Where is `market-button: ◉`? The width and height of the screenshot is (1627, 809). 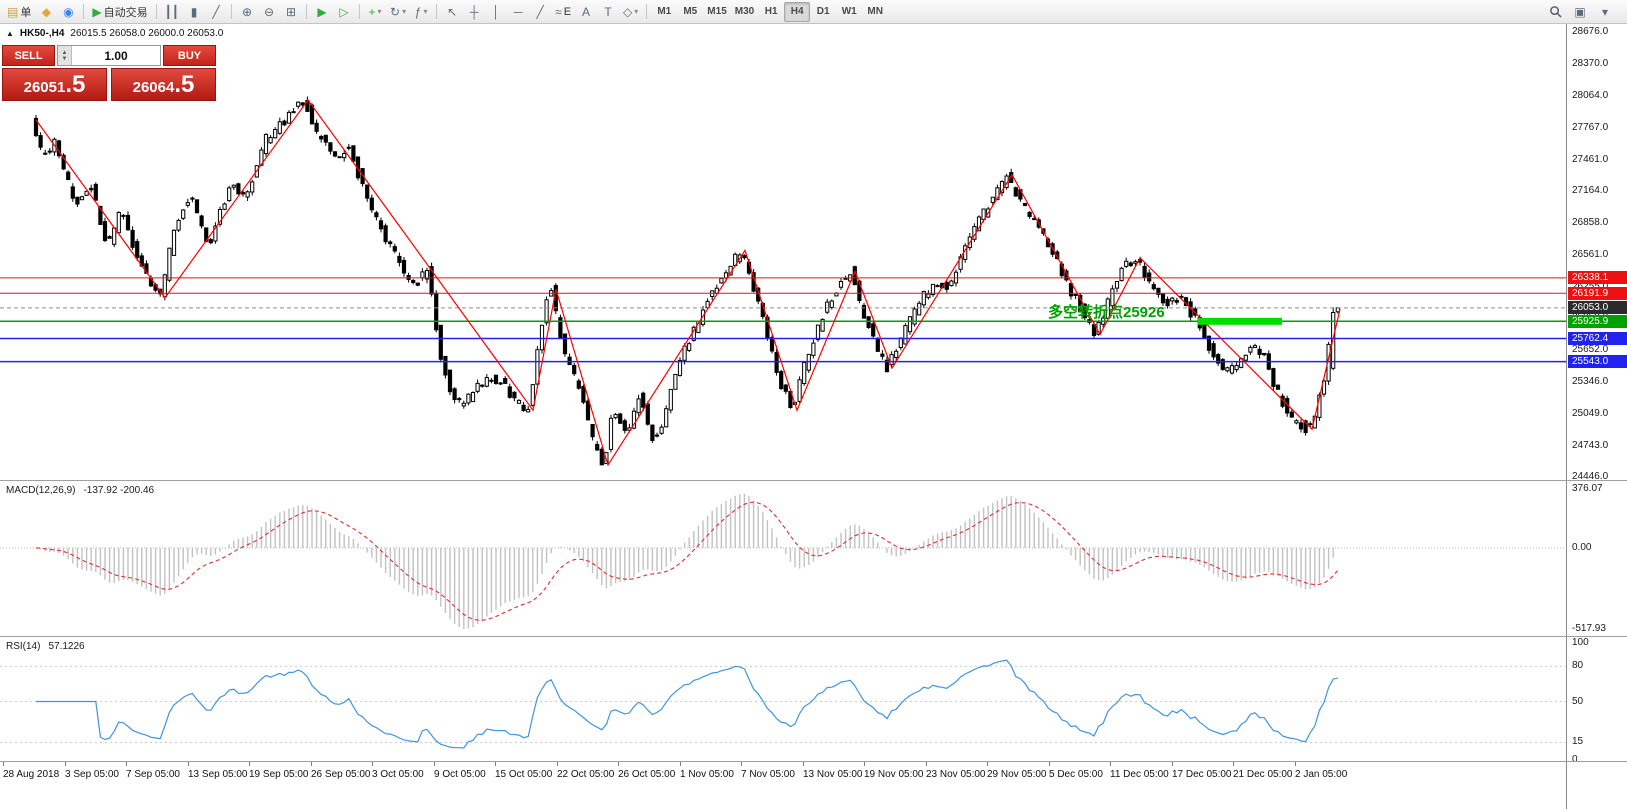
market-button: ◉ is located at coordinates (68, 12).